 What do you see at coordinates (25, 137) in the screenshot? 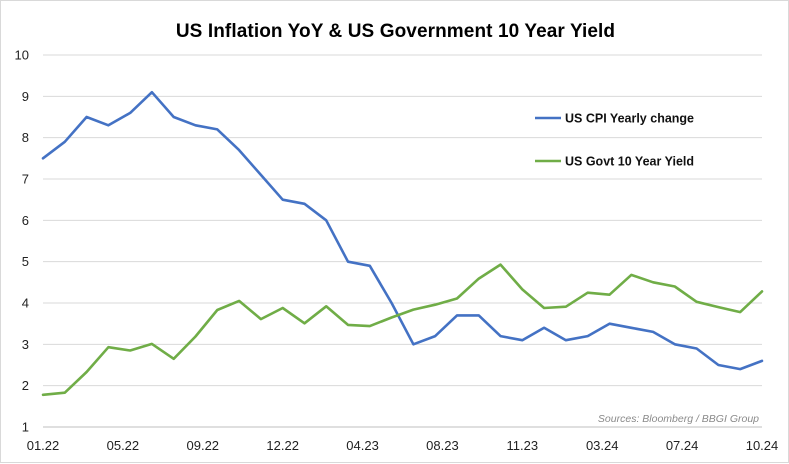
I see `y-tick-label: 8` at bounding box center [25, 137].